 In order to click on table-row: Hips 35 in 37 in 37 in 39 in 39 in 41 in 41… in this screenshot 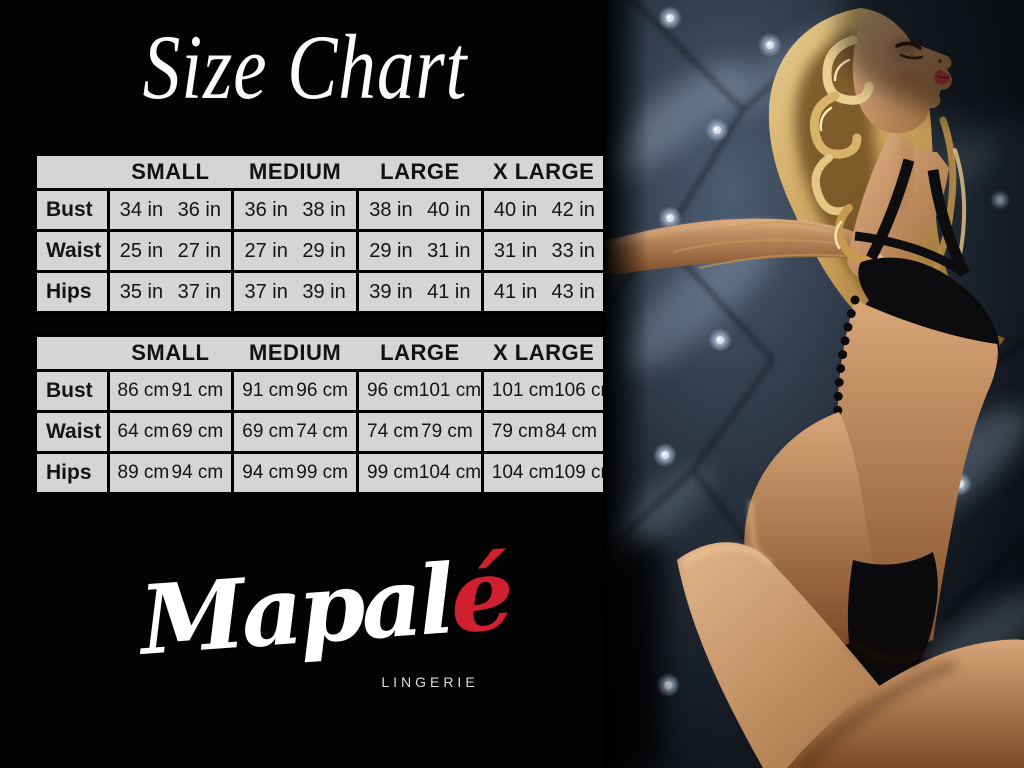, I will do `click(321, 292)`.